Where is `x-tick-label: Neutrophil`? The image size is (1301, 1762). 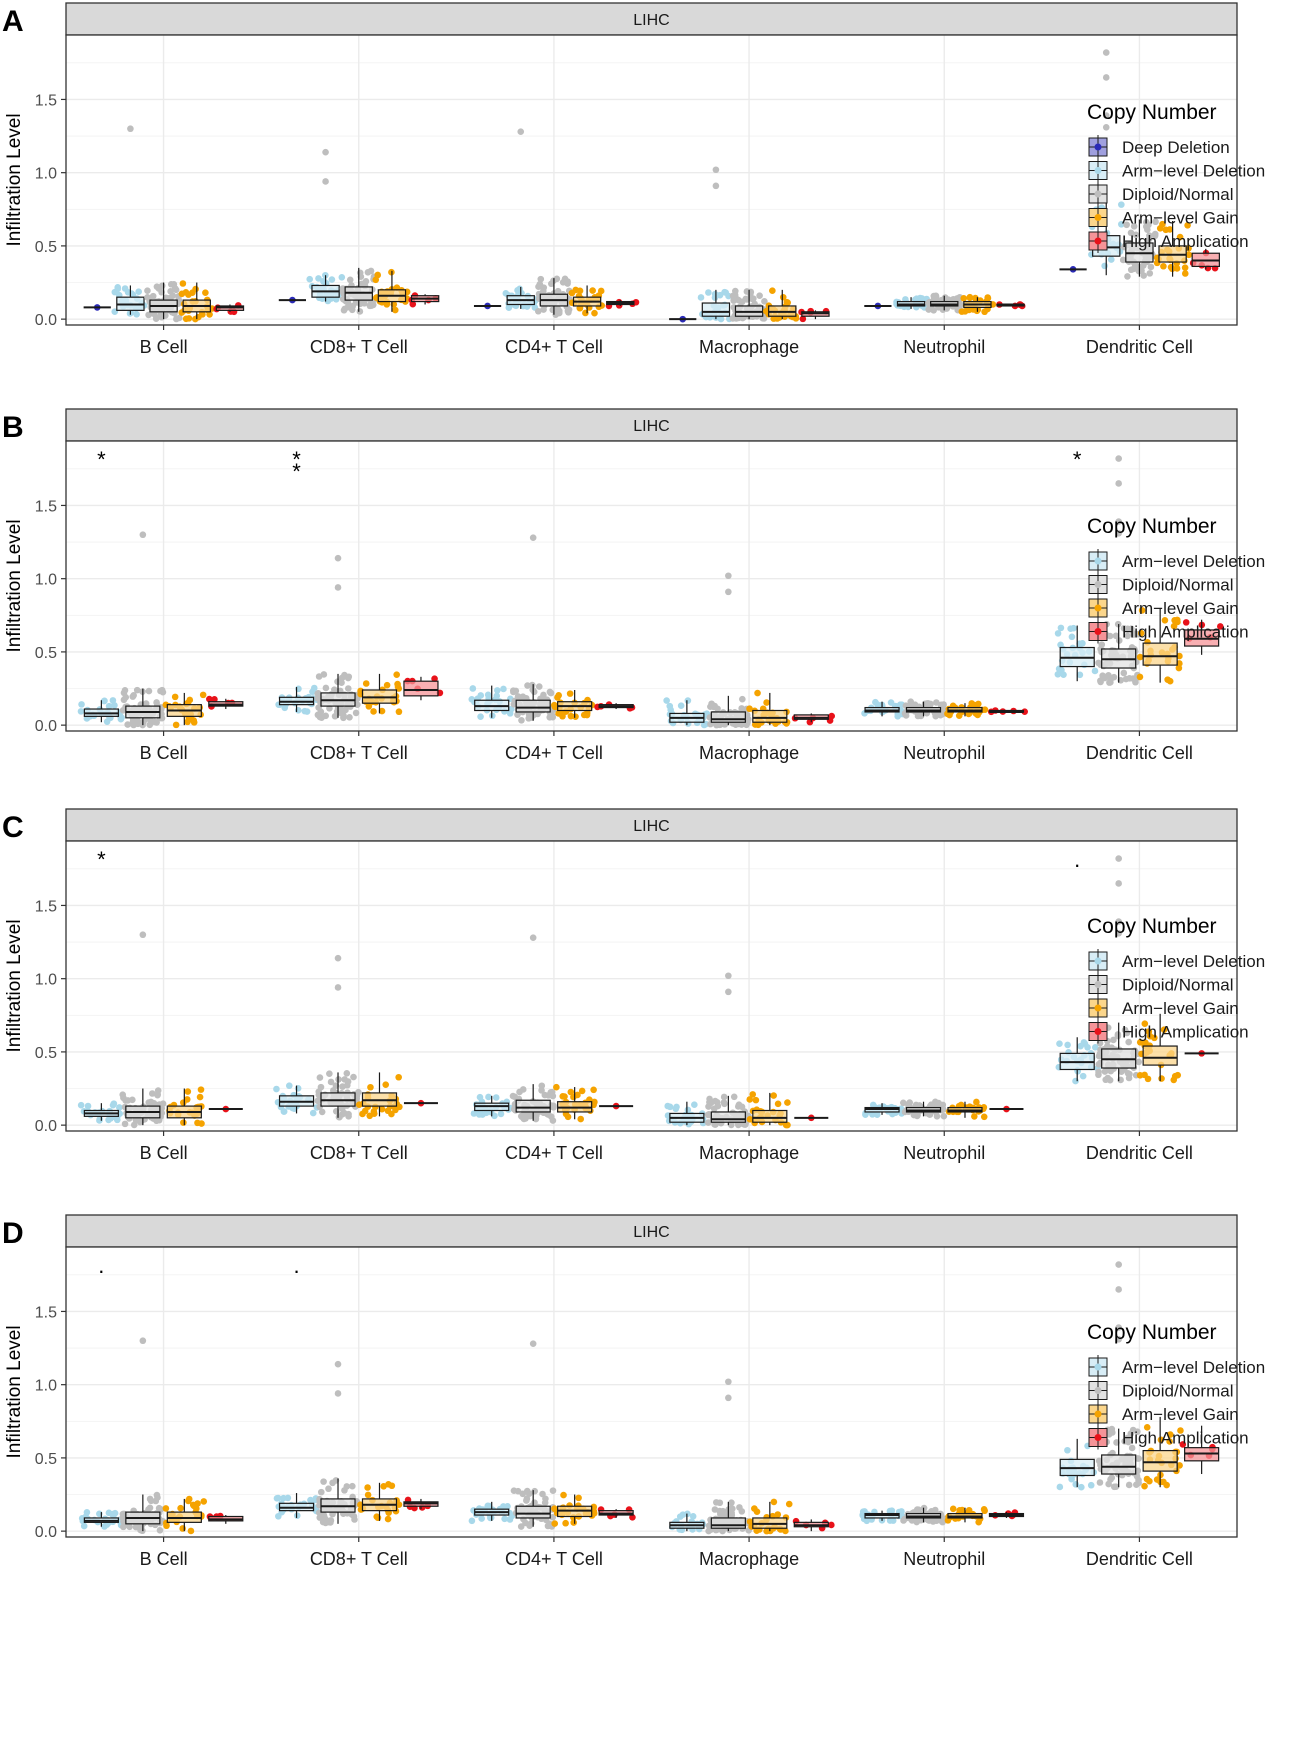
x-tick-label: Neutrophil is located at coordinates (944, 1153).